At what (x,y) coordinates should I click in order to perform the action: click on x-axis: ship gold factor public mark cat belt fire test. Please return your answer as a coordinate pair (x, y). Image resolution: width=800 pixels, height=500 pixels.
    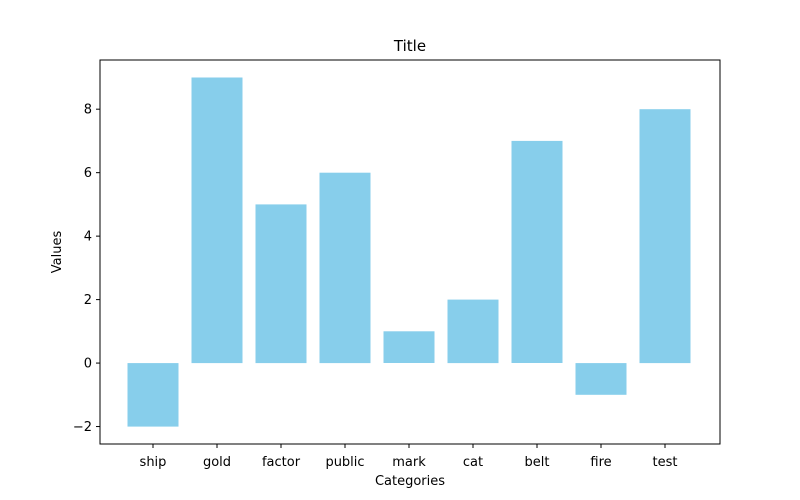
    Looking at the image, I should click on (409, 457).